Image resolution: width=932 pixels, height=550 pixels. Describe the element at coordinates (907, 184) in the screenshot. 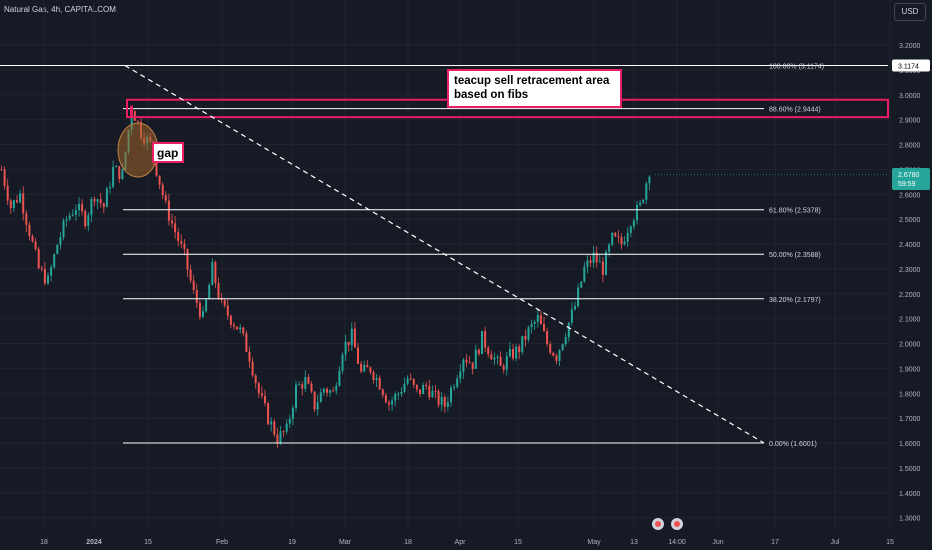

I see `countdown-label: 59:59` at that location.